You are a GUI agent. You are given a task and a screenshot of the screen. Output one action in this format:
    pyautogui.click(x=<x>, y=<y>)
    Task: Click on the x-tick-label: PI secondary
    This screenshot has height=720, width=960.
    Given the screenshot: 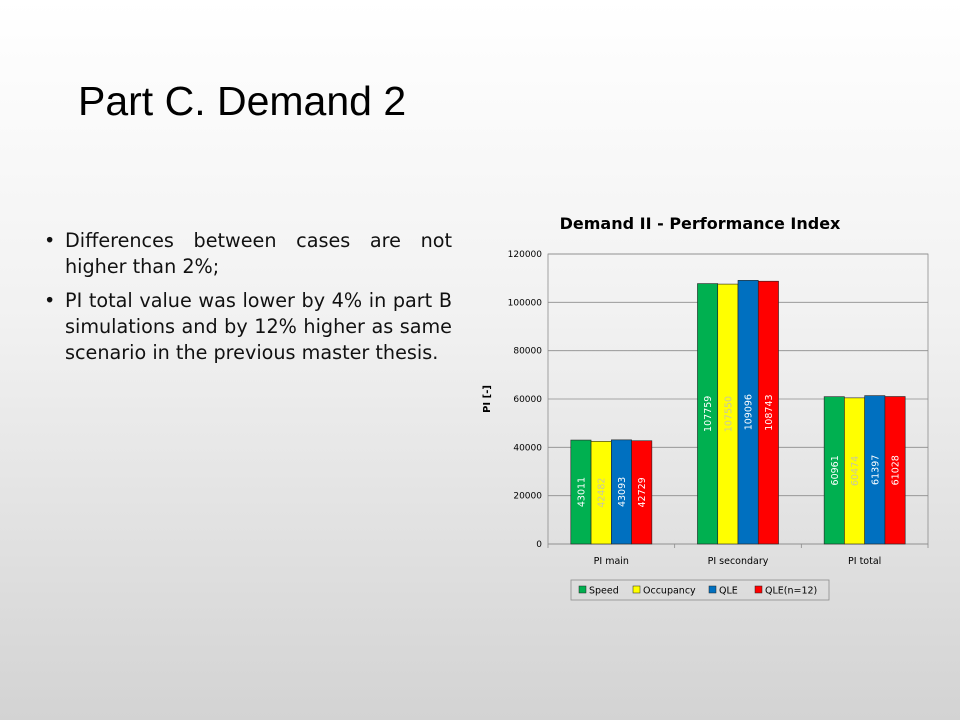 What is the action you would take?
    pyautogui.click(x=738, y=561)
    